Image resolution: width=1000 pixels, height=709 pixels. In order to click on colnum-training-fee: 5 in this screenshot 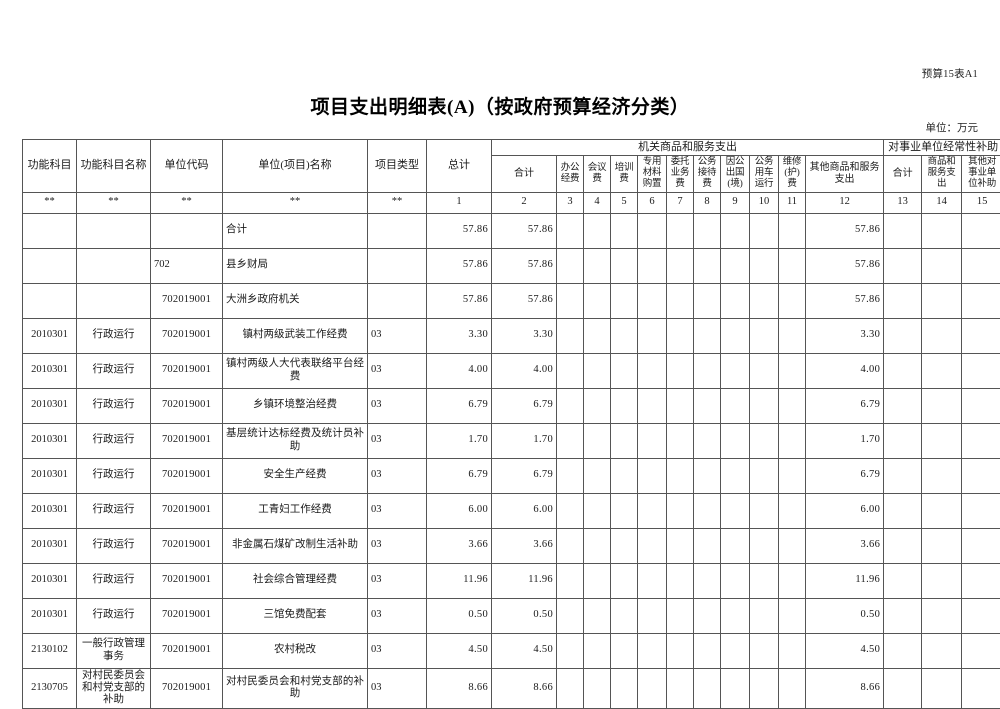, I will do `click(624, 202)`.